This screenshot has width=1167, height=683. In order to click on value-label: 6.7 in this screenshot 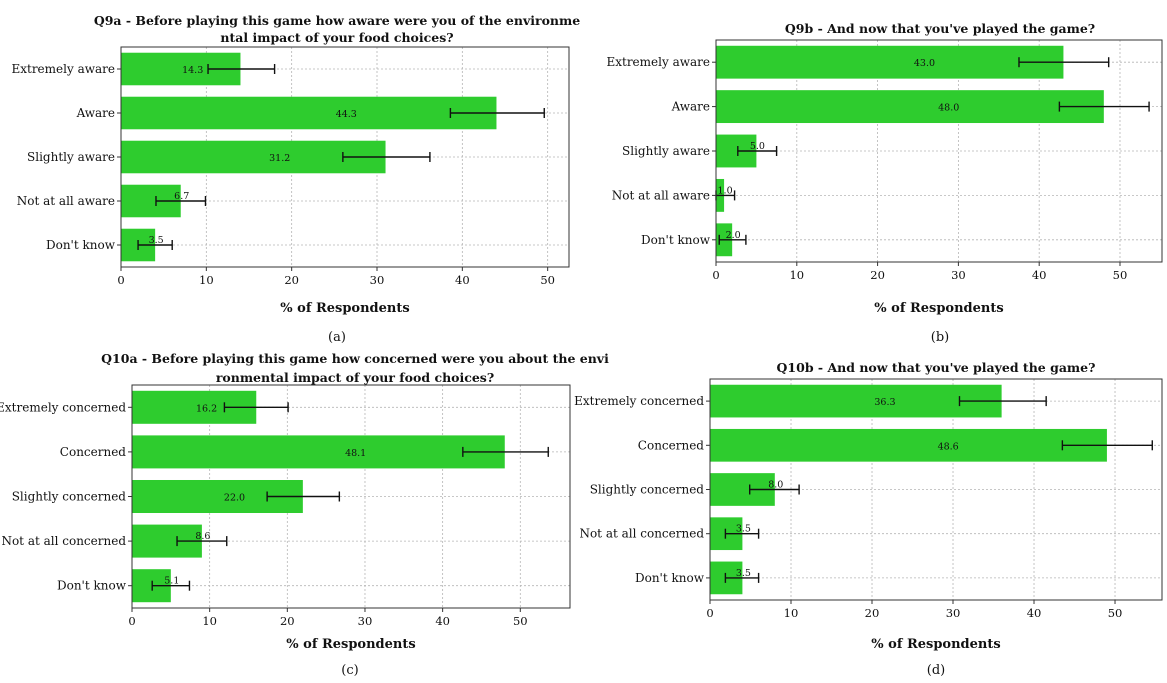, I will do `click(181, 196)`.